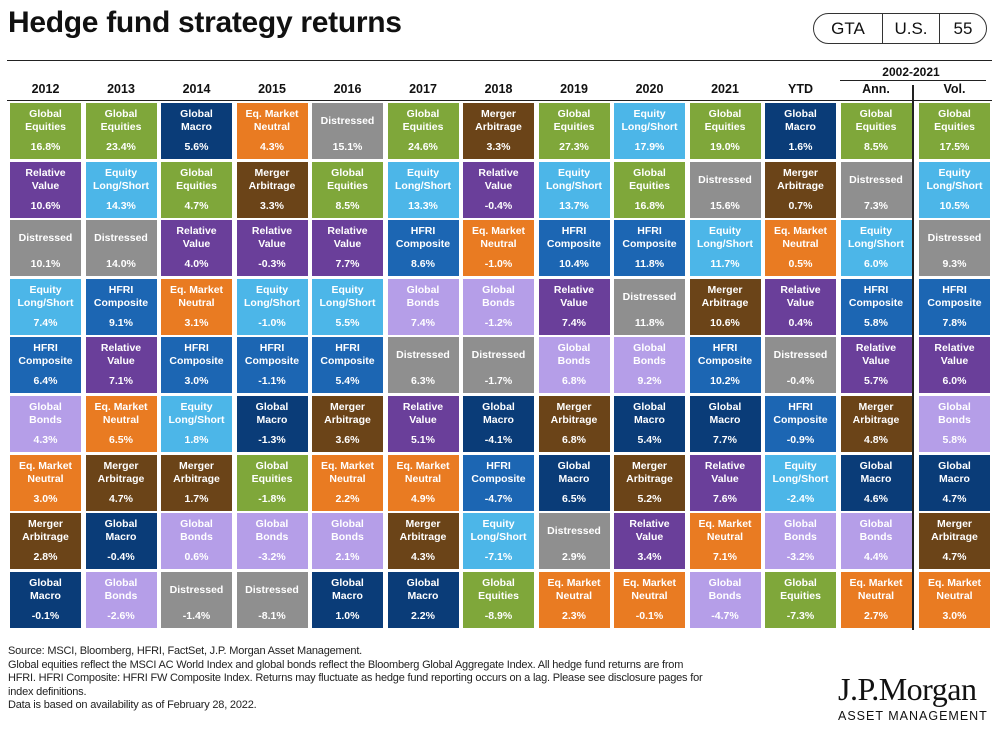 Image resolution: width=1000 pixels, height=740 pixels. I want to click on strategy-return: 0.6%, so click(196, 557).